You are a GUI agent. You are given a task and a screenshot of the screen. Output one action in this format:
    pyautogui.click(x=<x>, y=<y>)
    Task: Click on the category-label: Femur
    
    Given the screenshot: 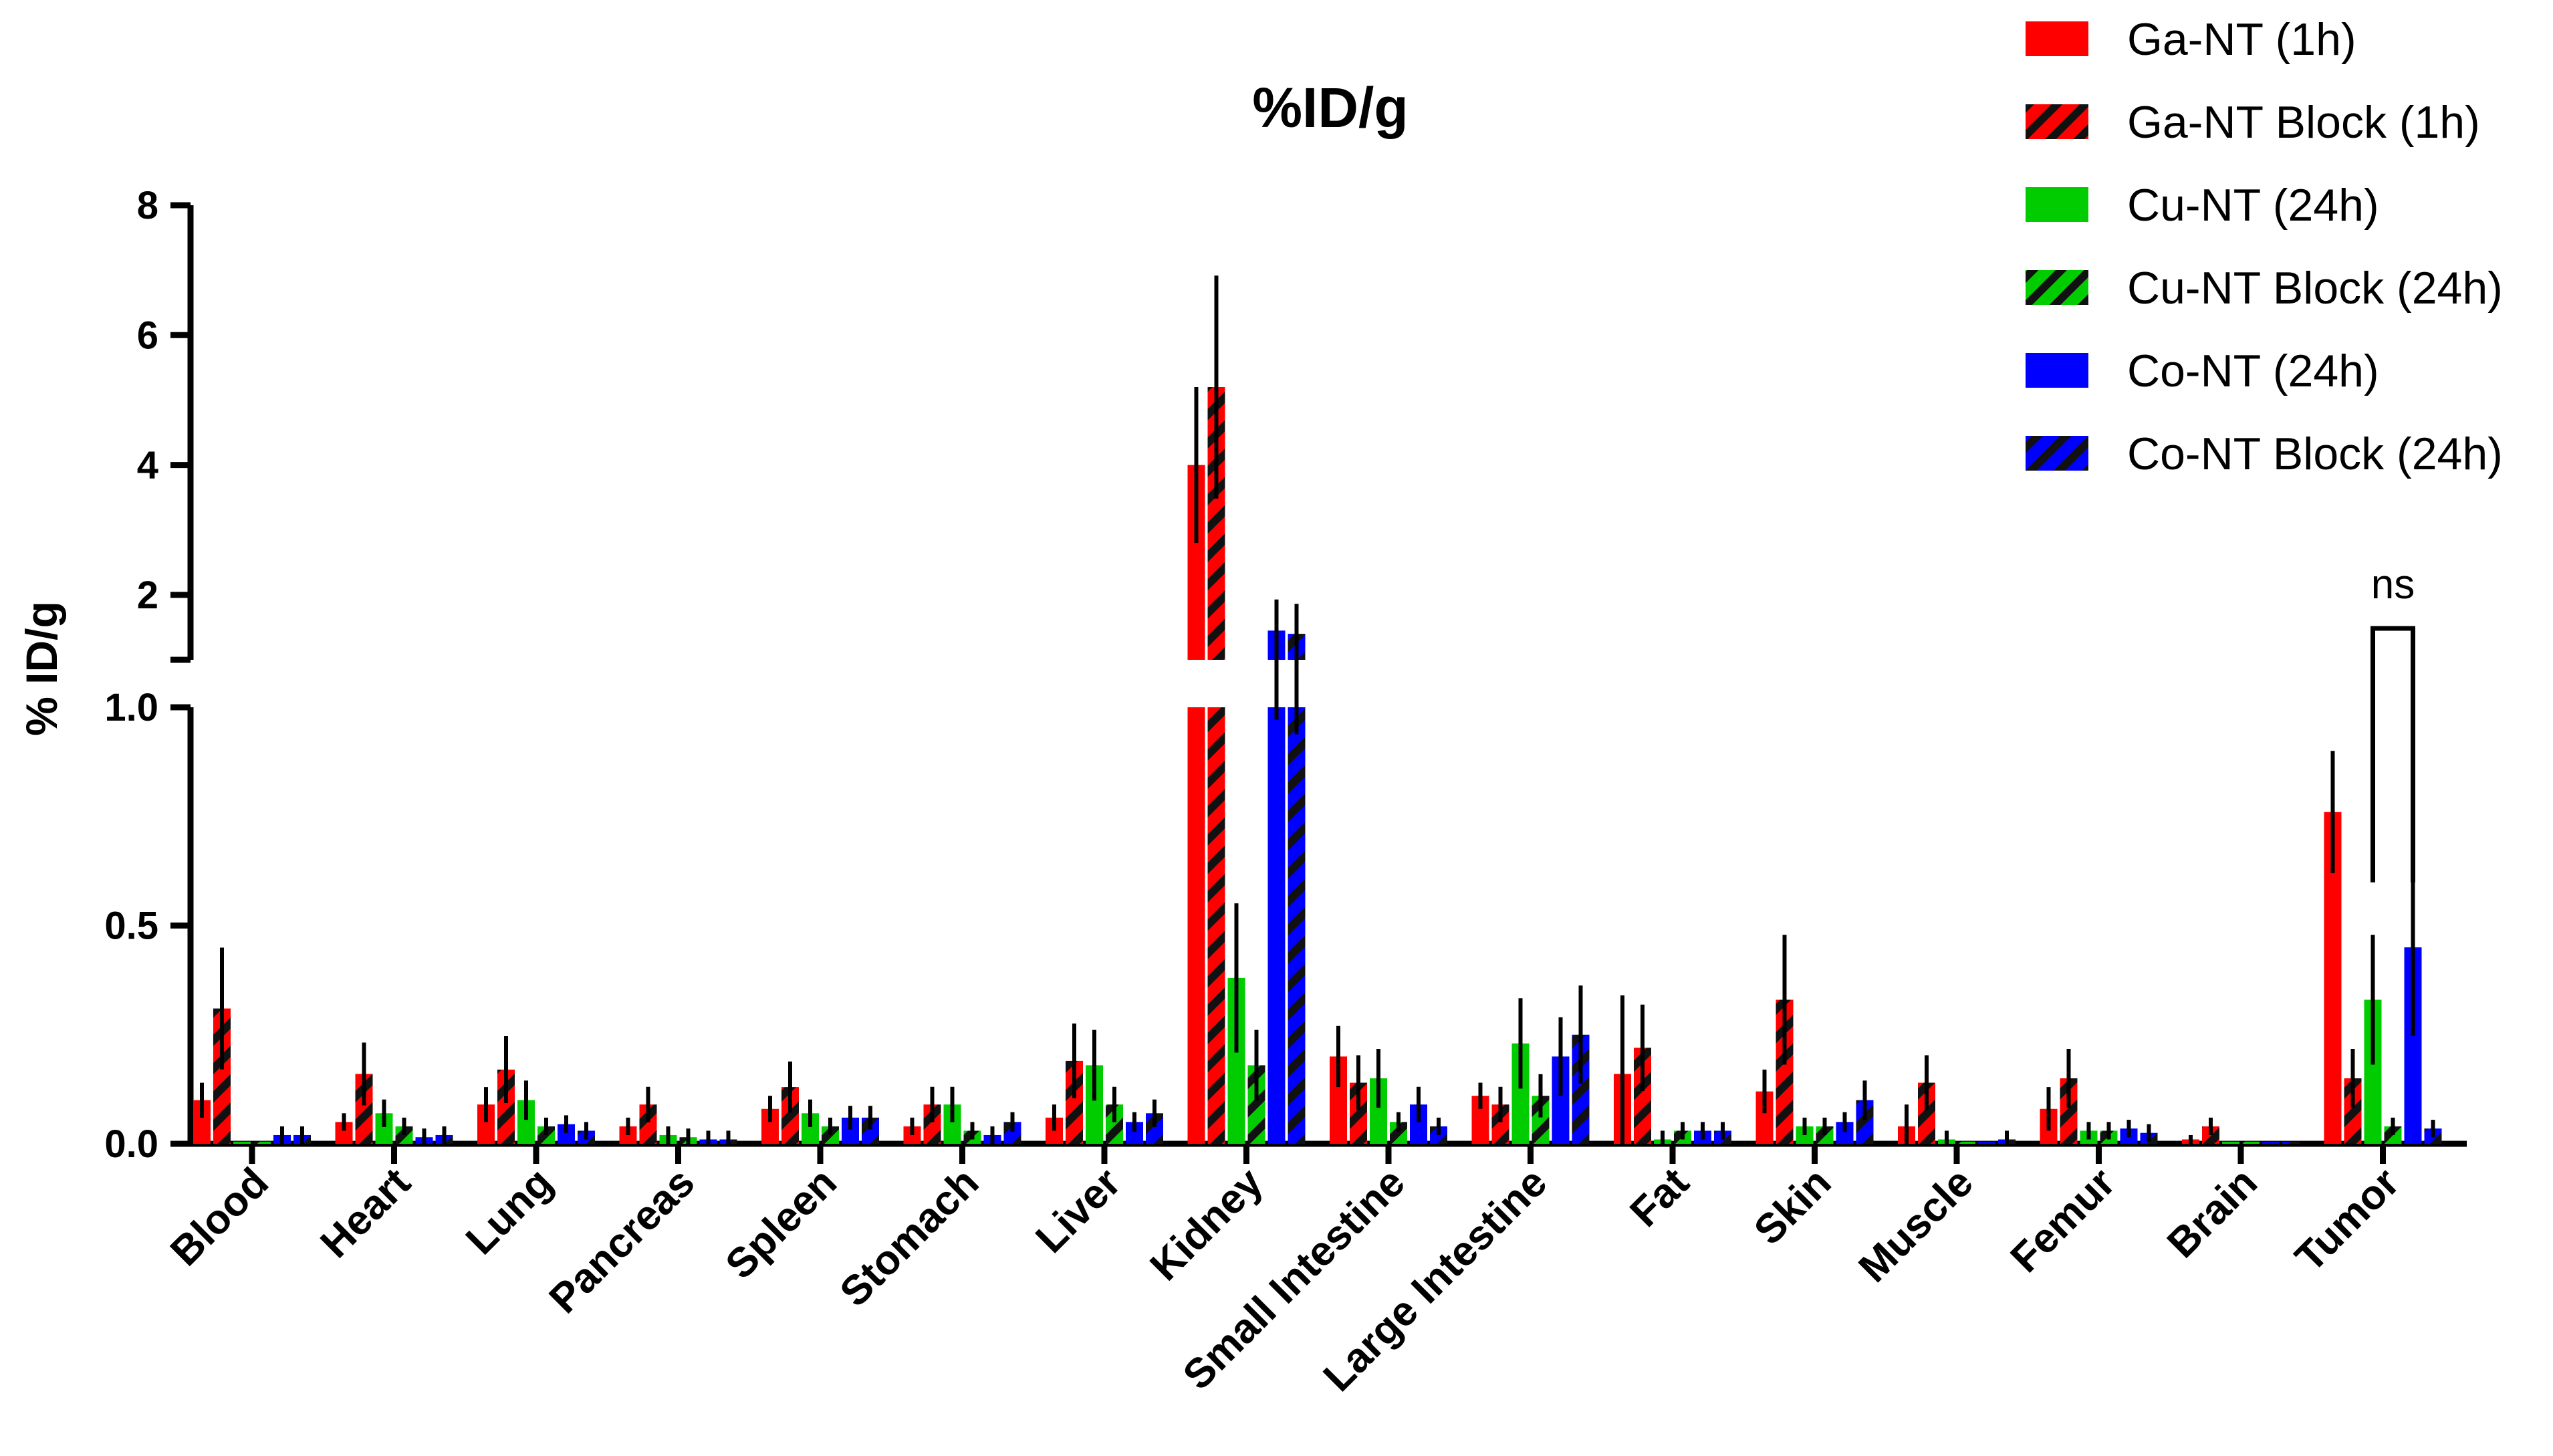 What is the action you would take?
    pyautogui.click(x=2063, y=1220)
    